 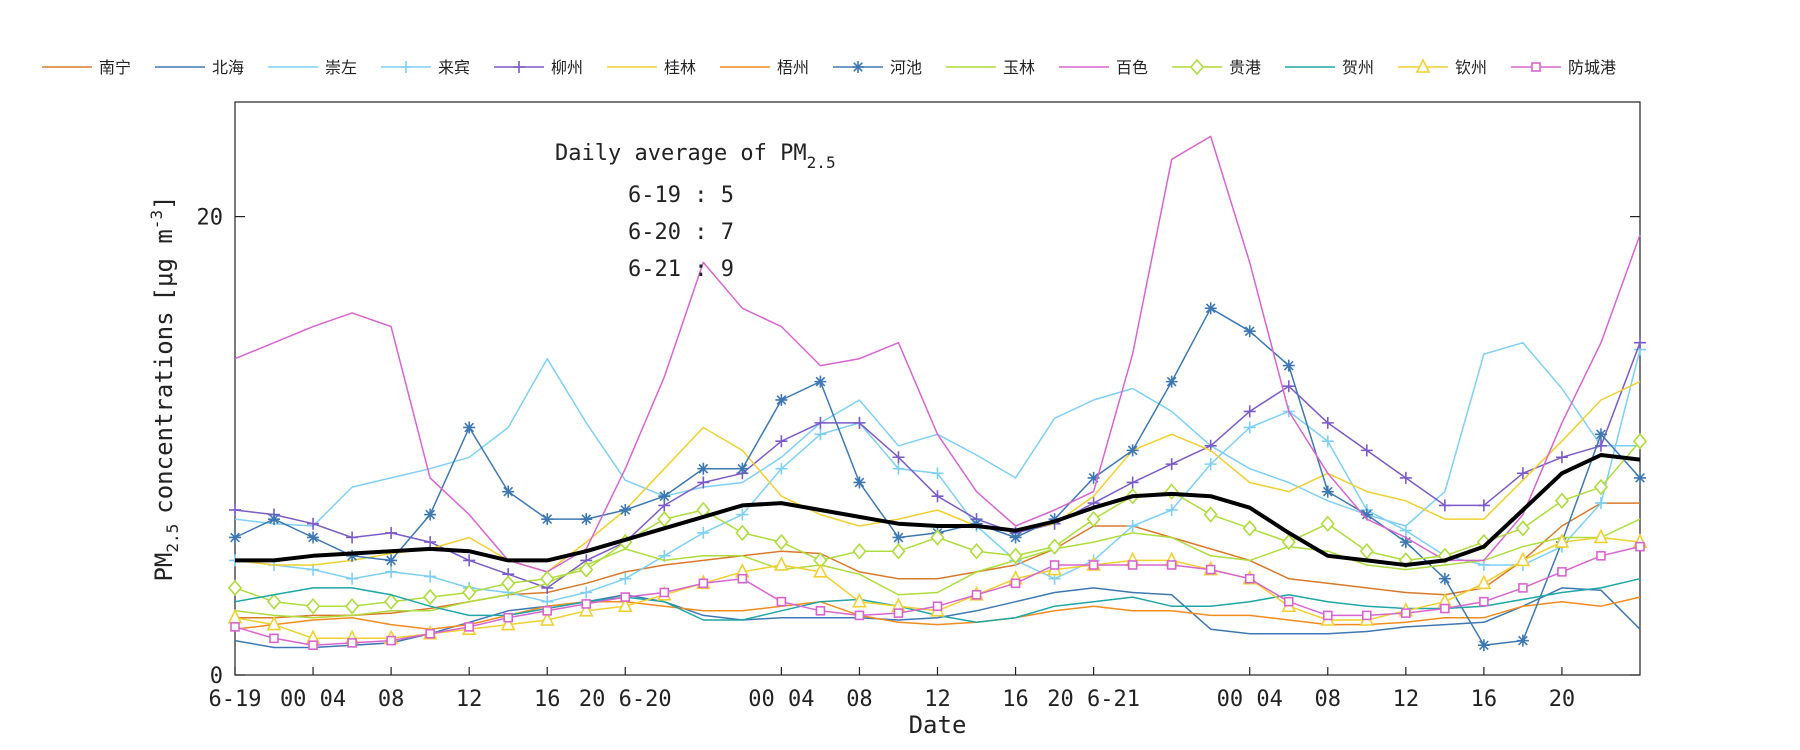 I want to click on legend-item: 南宁, so click(x=86, y=67).